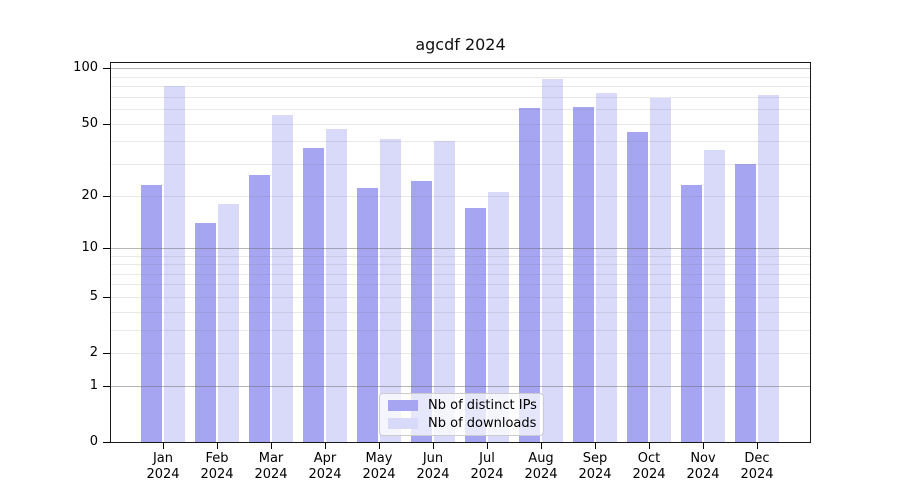 The width and height of the screenshot is (900, 500). Describe the element at coordinates (93, 353) in the screenshot. I see `y-axis-label-2: 2` at that location.